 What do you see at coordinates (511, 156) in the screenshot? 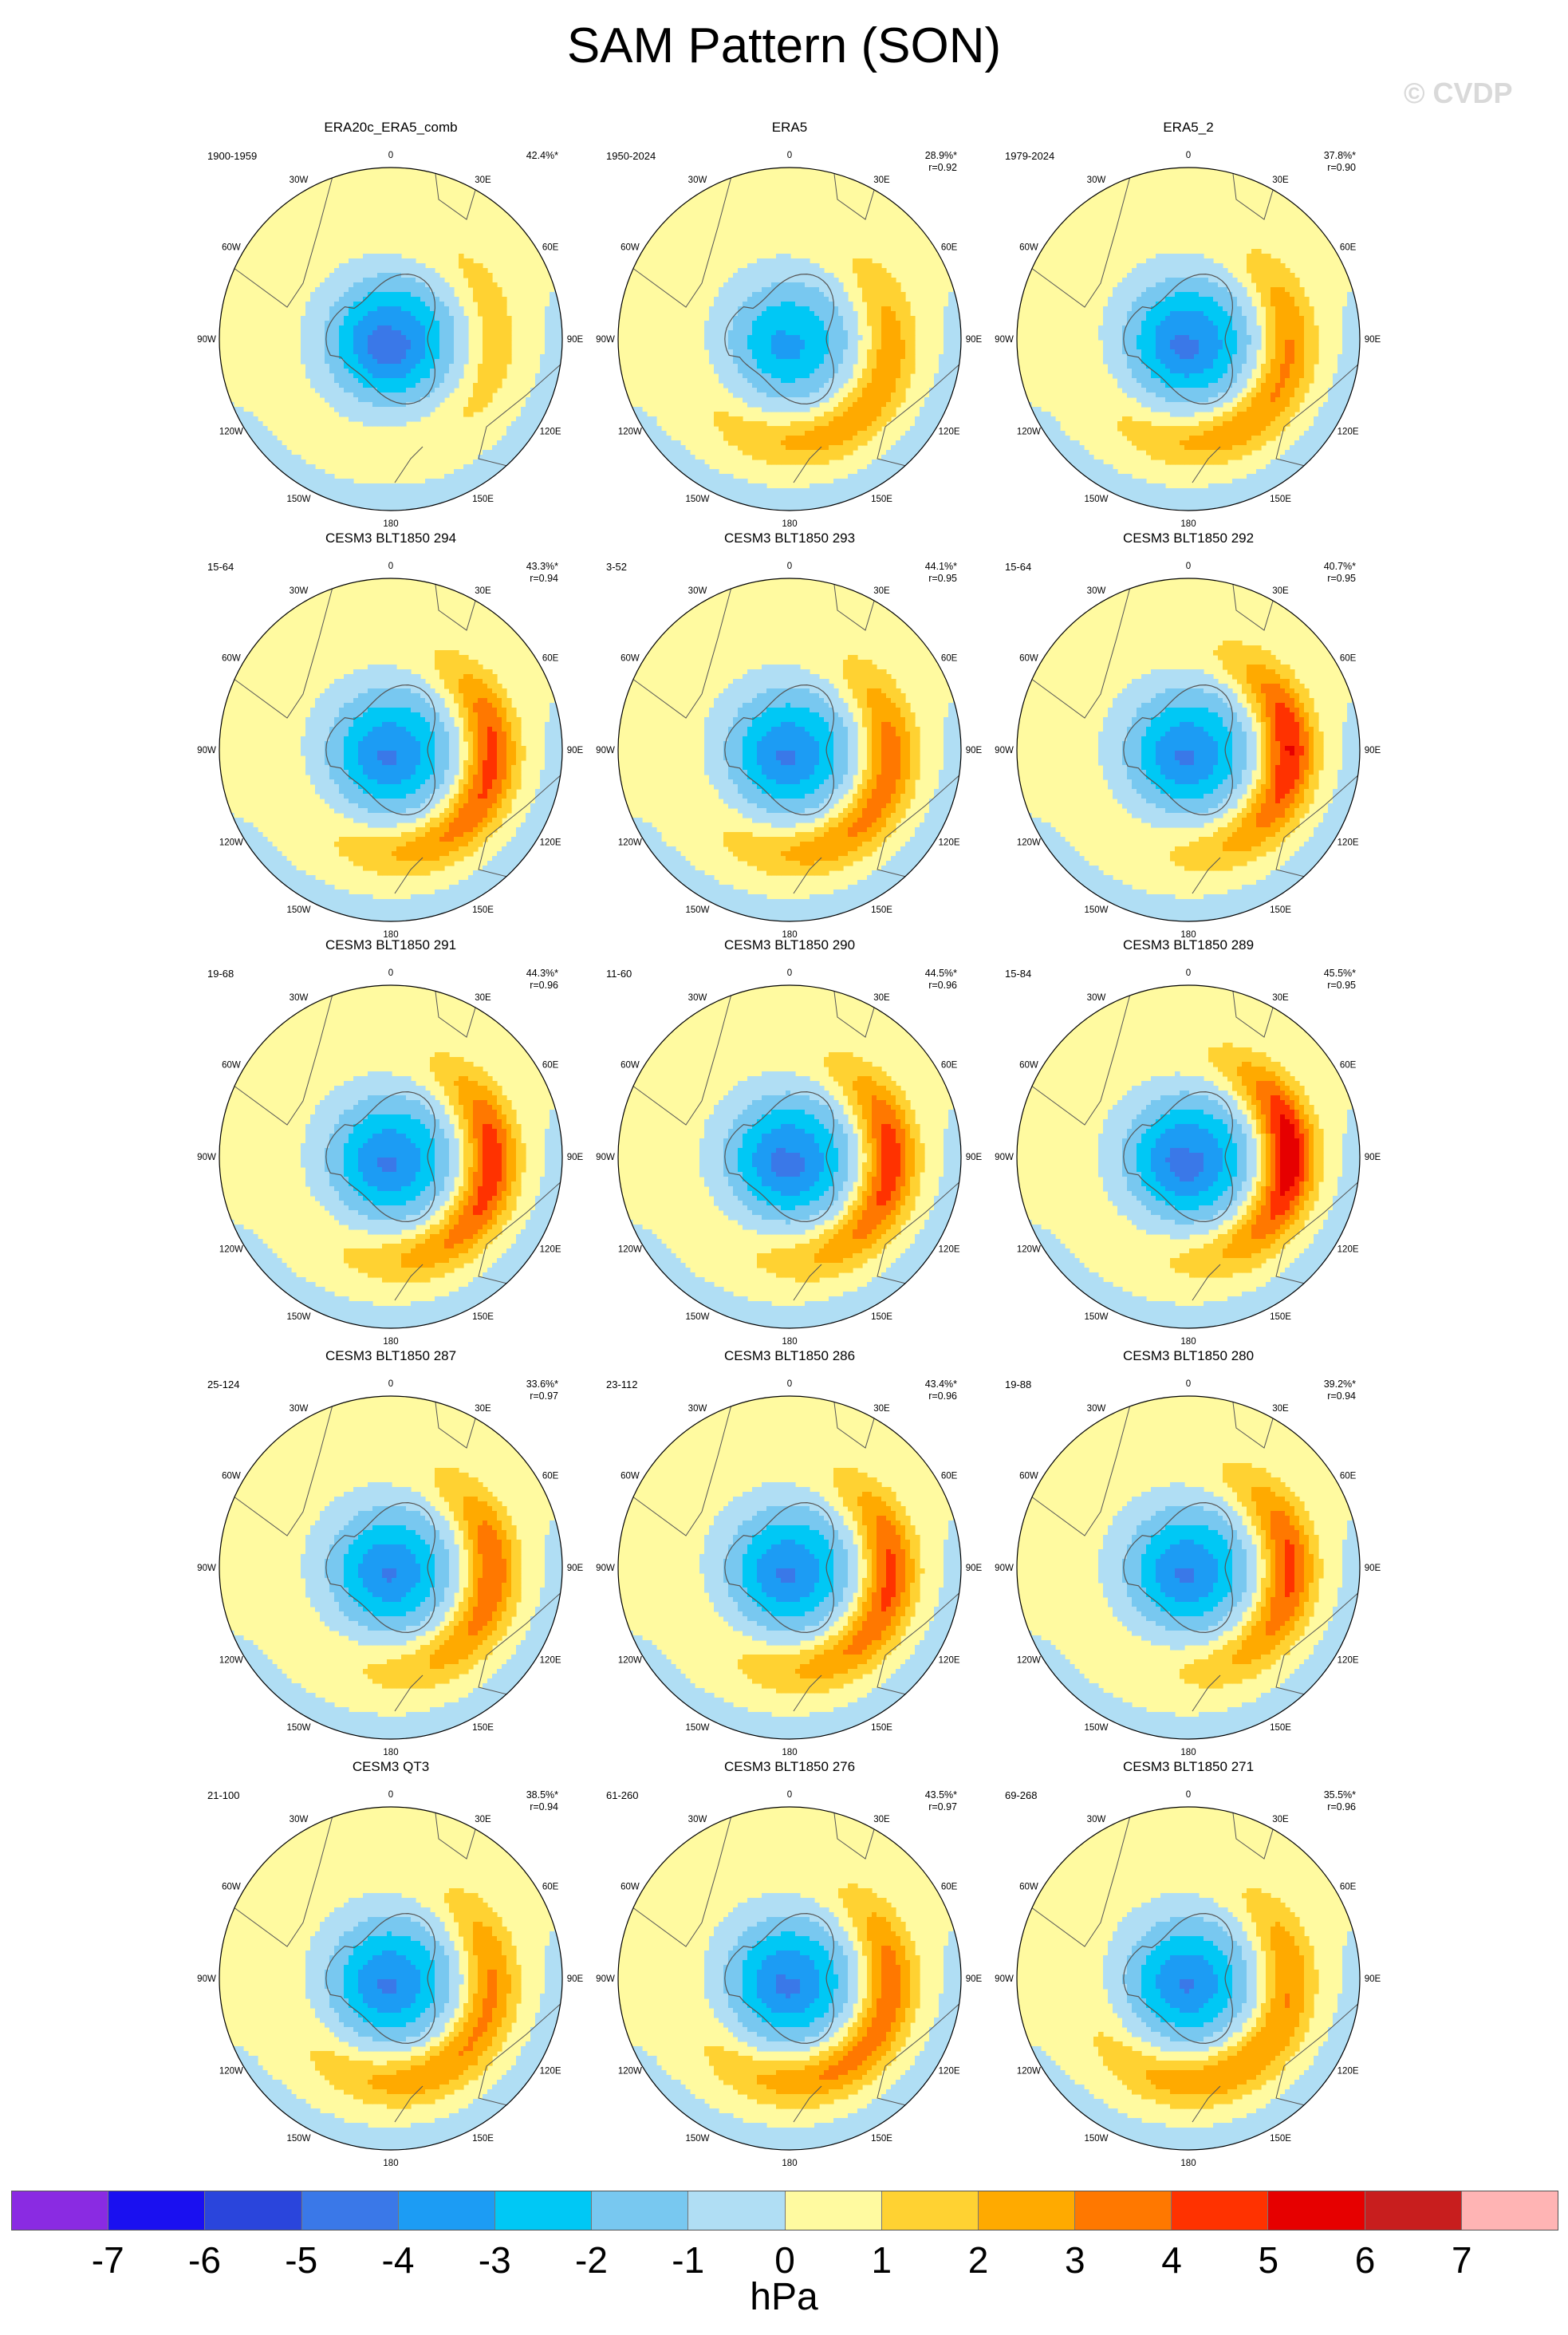
I see `variance-explained: 42.4%*` at bounding box center [511, 156].